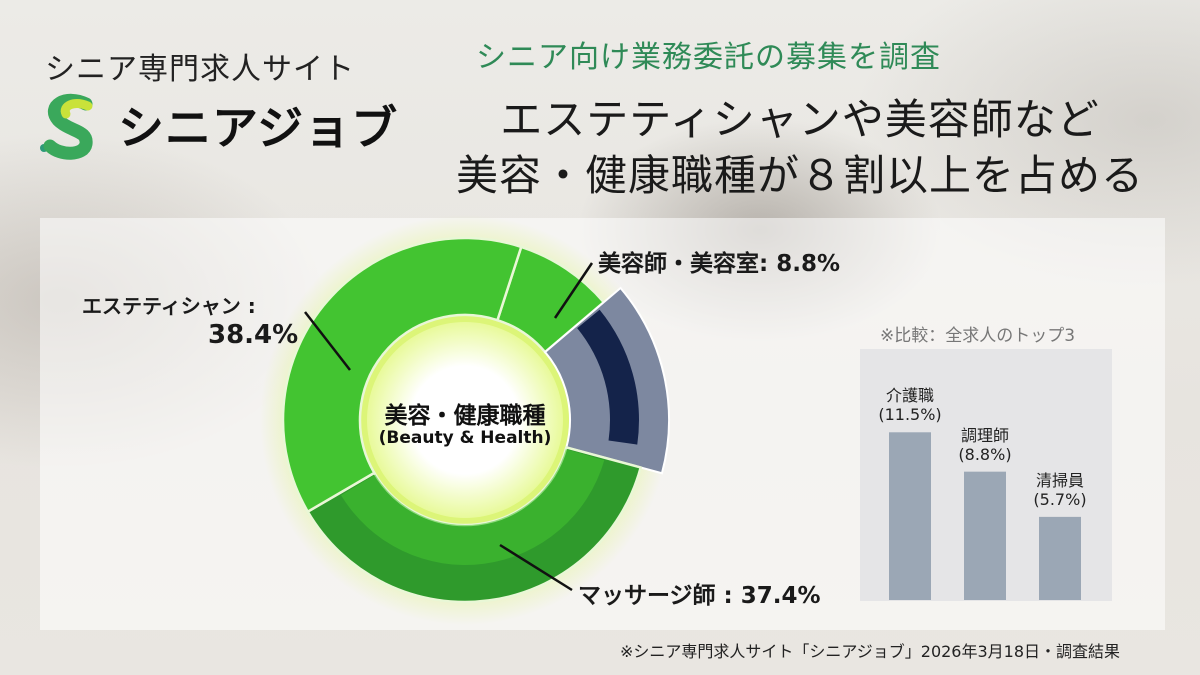 The height and width of the screenshot is (675, 1200). What do you see at coordinates (800, 119) in the screenshot?
I see `headline-line-1: エステティシャンや美容師など` at bounding box center [800, 119].